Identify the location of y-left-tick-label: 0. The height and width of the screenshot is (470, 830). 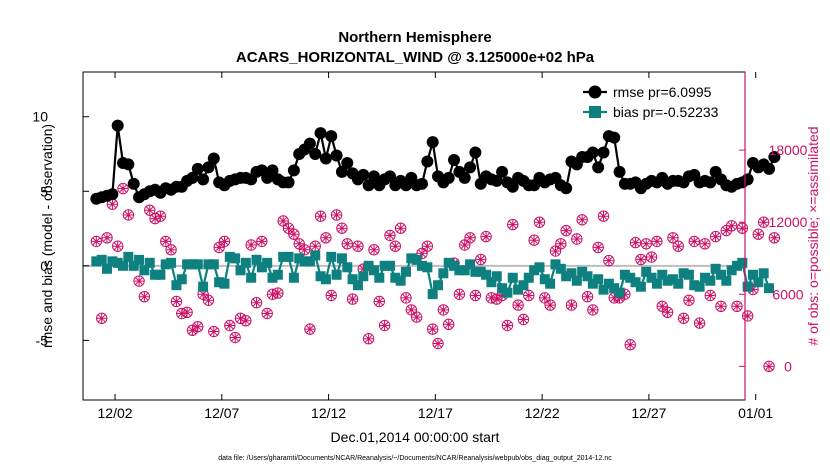
(44, 266).